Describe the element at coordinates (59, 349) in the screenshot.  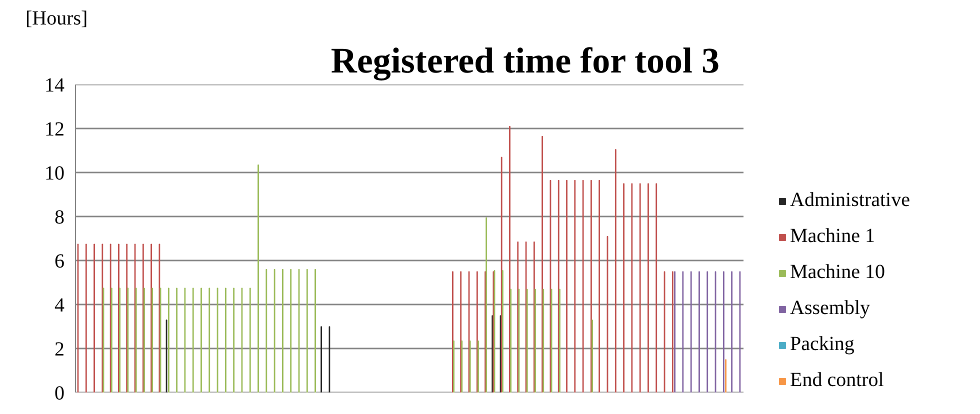
I see `y-tick-label: 2` at that location.